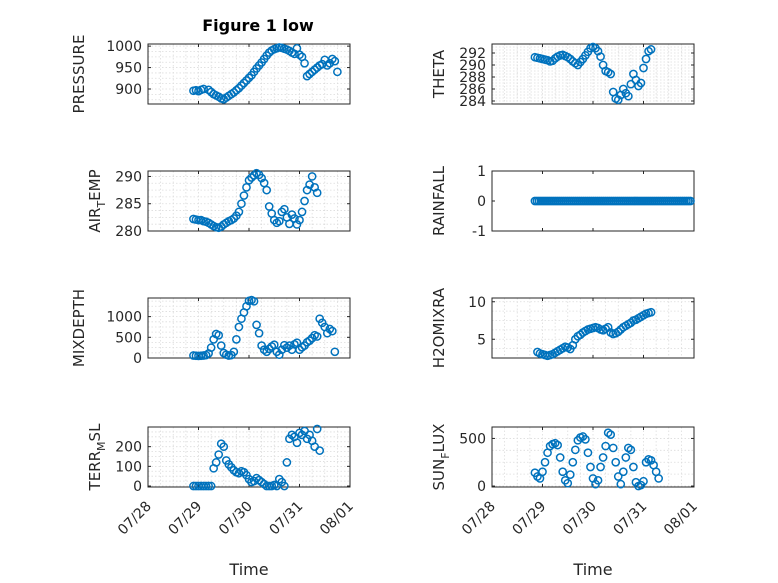  Describe the element at coordinates (101, 446) in the screenshot. I see `y-axis-label-sub: M` at that location.